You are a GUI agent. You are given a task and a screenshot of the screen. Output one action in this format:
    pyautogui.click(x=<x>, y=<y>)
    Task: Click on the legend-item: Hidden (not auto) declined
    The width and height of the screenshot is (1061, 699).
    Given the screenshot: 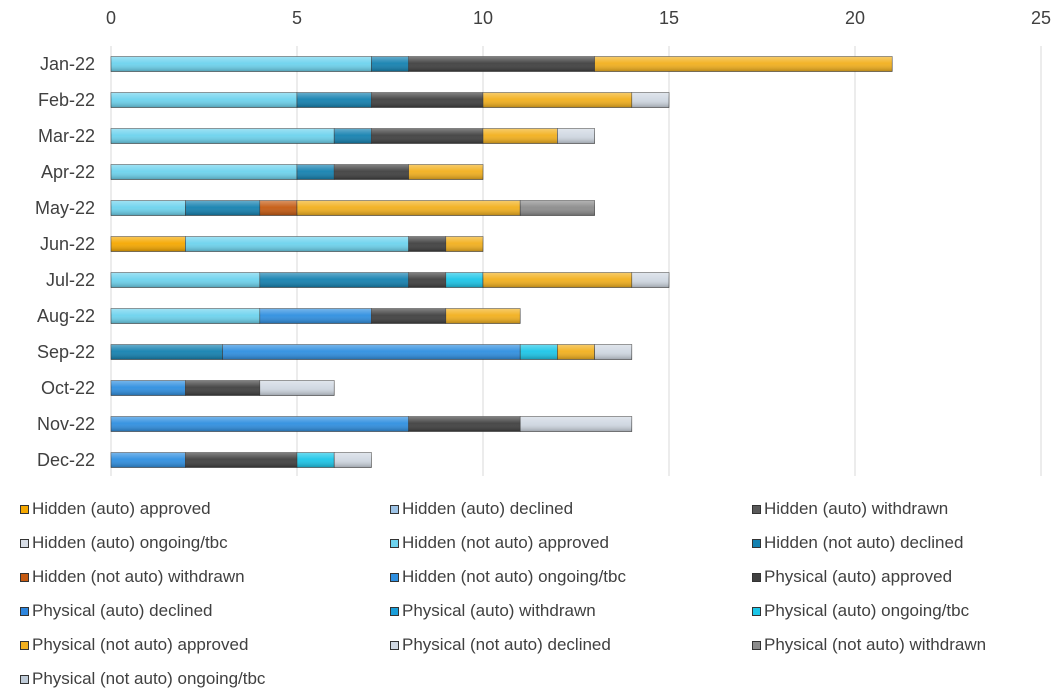 What is the action you would take?
    pyautogui.click(x=857, y=543)
    